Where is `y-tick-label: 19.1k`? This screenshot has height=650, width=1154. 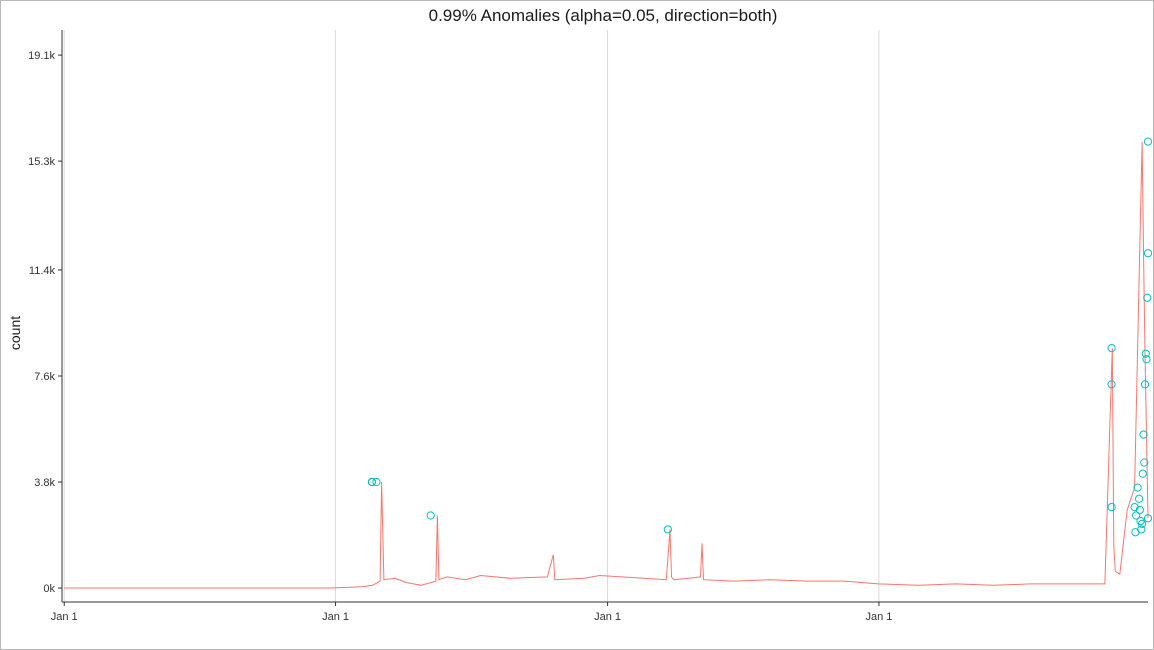 y-tick-label: 19.1k is located at coordinates (41, 56).